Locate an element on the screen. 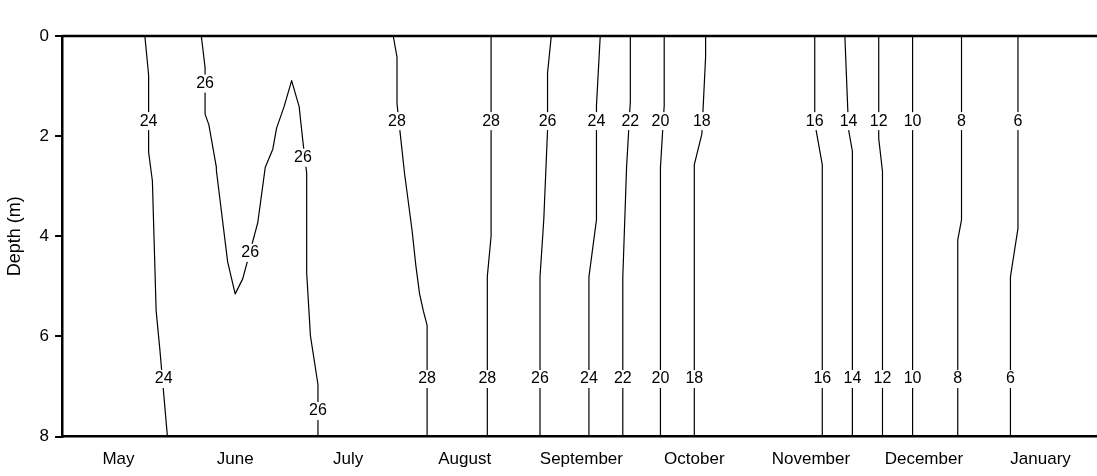  y-tick-label: 6 is located at coordinates (44, 336).